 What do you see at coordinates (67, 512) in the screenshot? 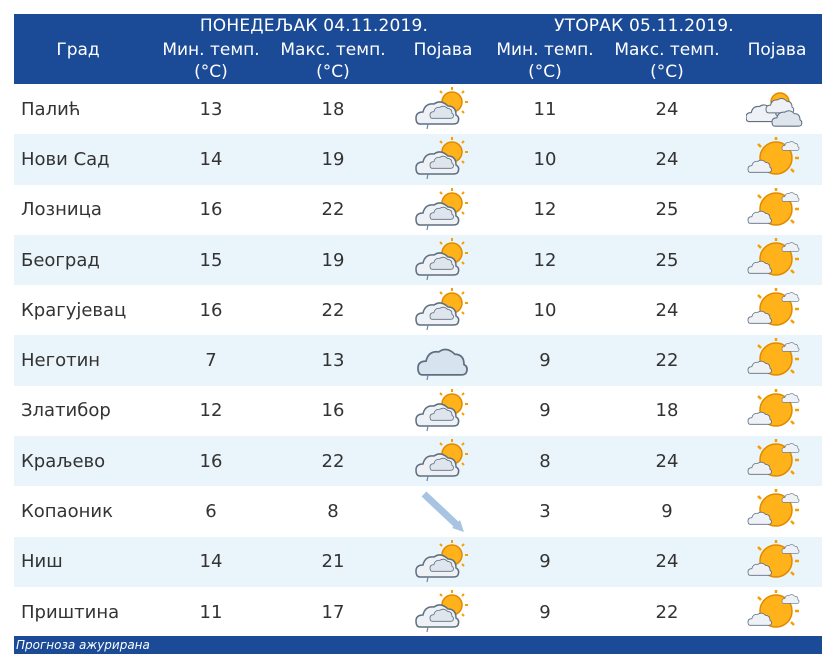
I see `city-name: Копаоник` at bounding box center [67, 512].